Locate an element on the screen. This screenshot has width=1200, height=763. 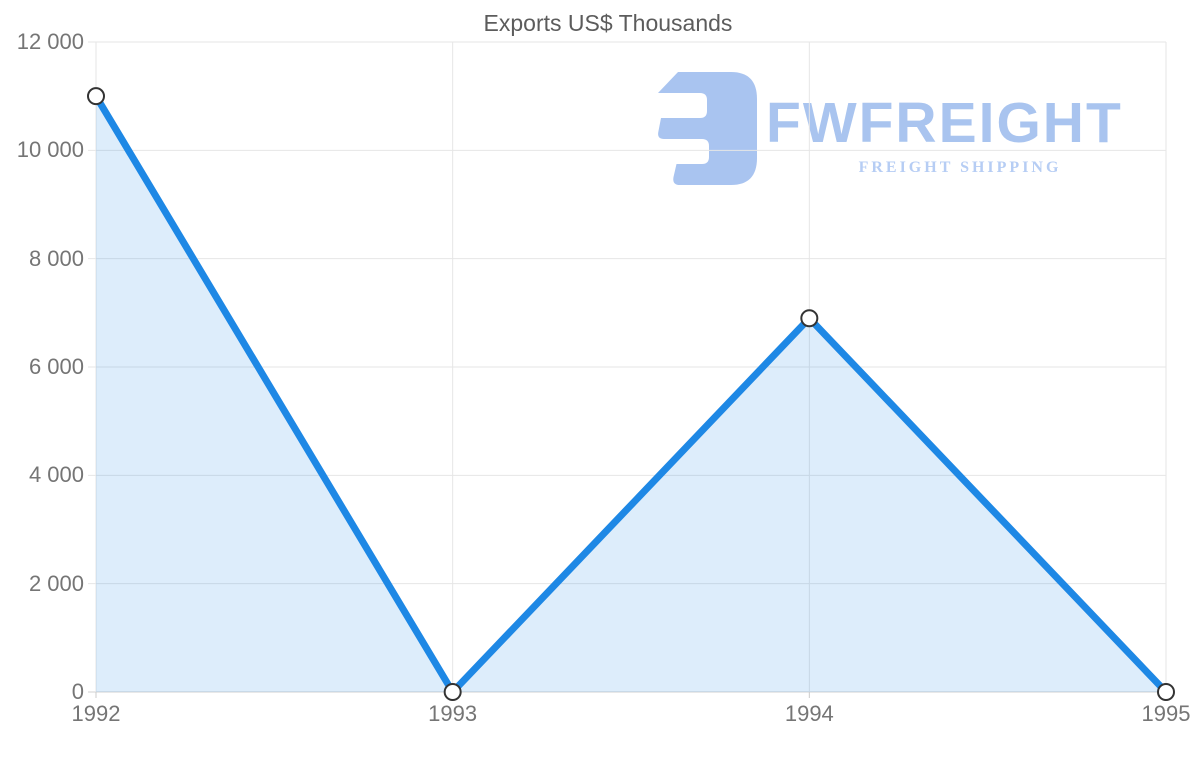
brand-watermark: FWFREIGHT FREIGHT SHIPPING is located at coordinates (904, 131).